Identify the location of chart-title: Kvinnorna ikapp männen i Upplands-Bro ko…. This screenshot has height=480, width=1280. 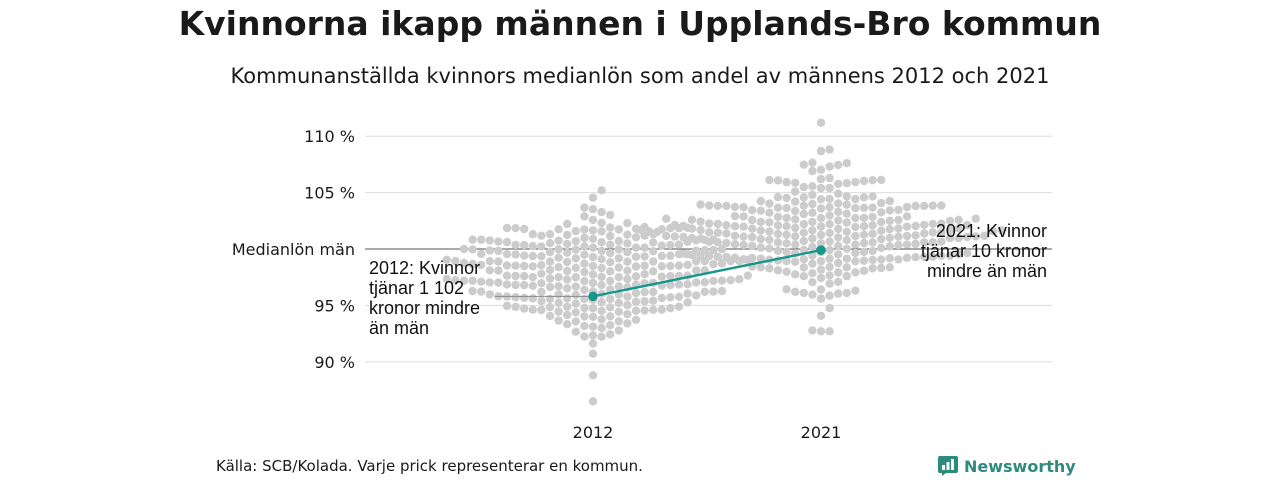
(640, 23).